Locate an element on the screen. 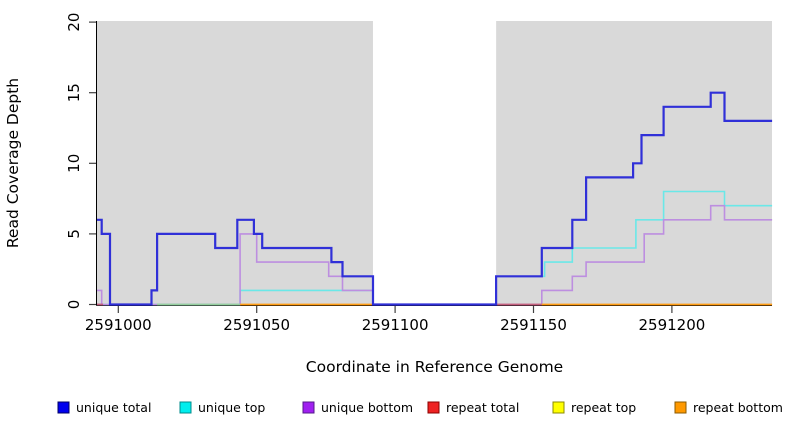 The image size is (792, 432). x-tick-label: 2591000 is located at coordinates (118, 325).